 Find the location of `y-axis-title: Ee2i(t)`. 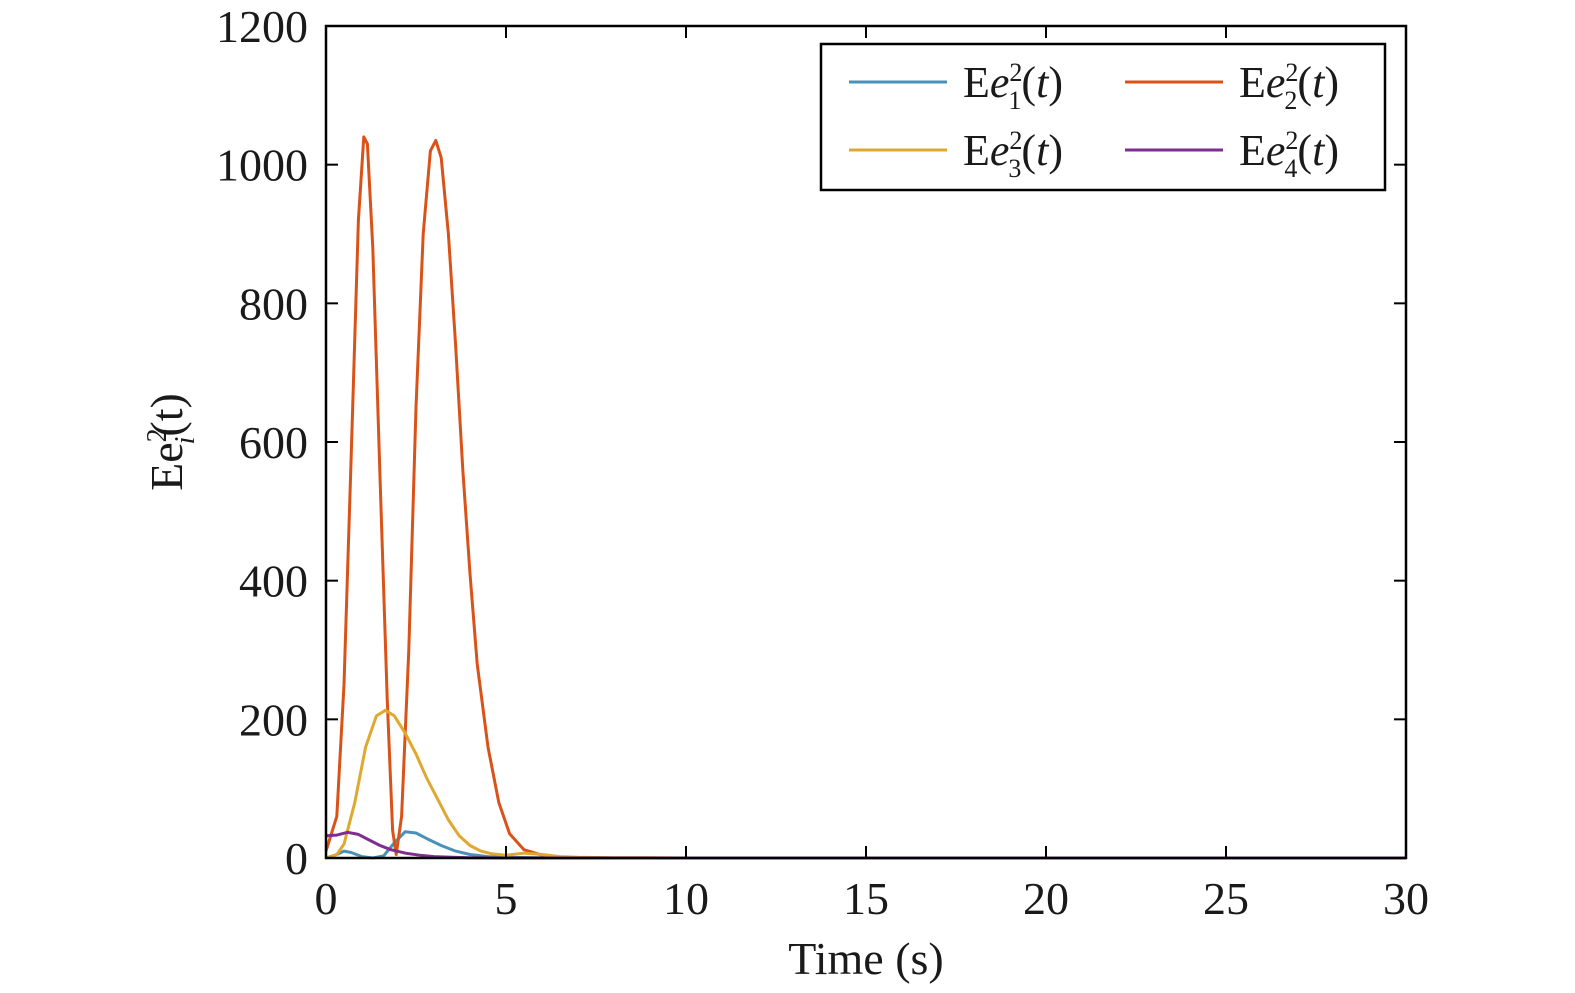

y-axis-title: Ee2i(t) is located at coordinates (171, 442).